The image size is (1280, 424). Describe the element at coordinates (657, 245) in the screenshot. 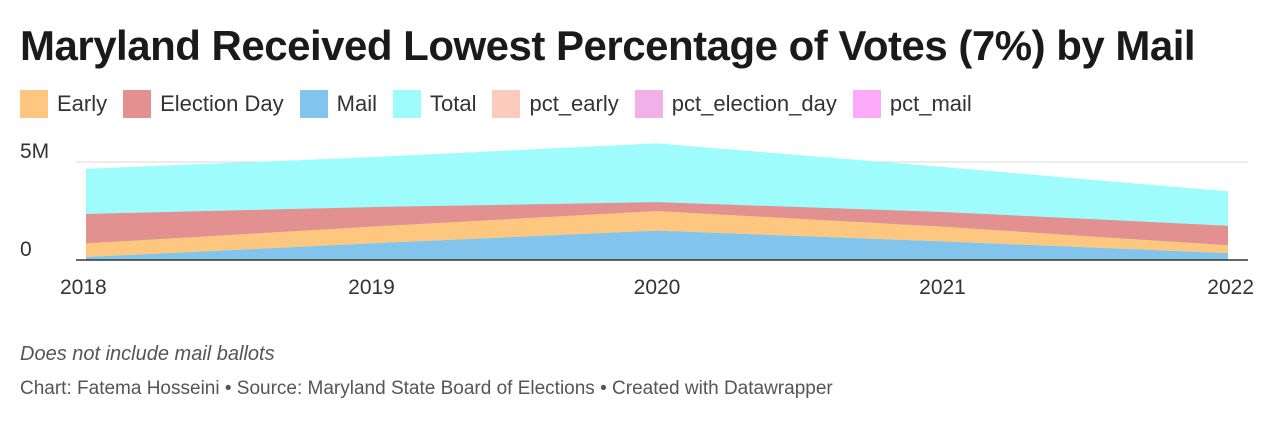

I see `area-mail` at that location.